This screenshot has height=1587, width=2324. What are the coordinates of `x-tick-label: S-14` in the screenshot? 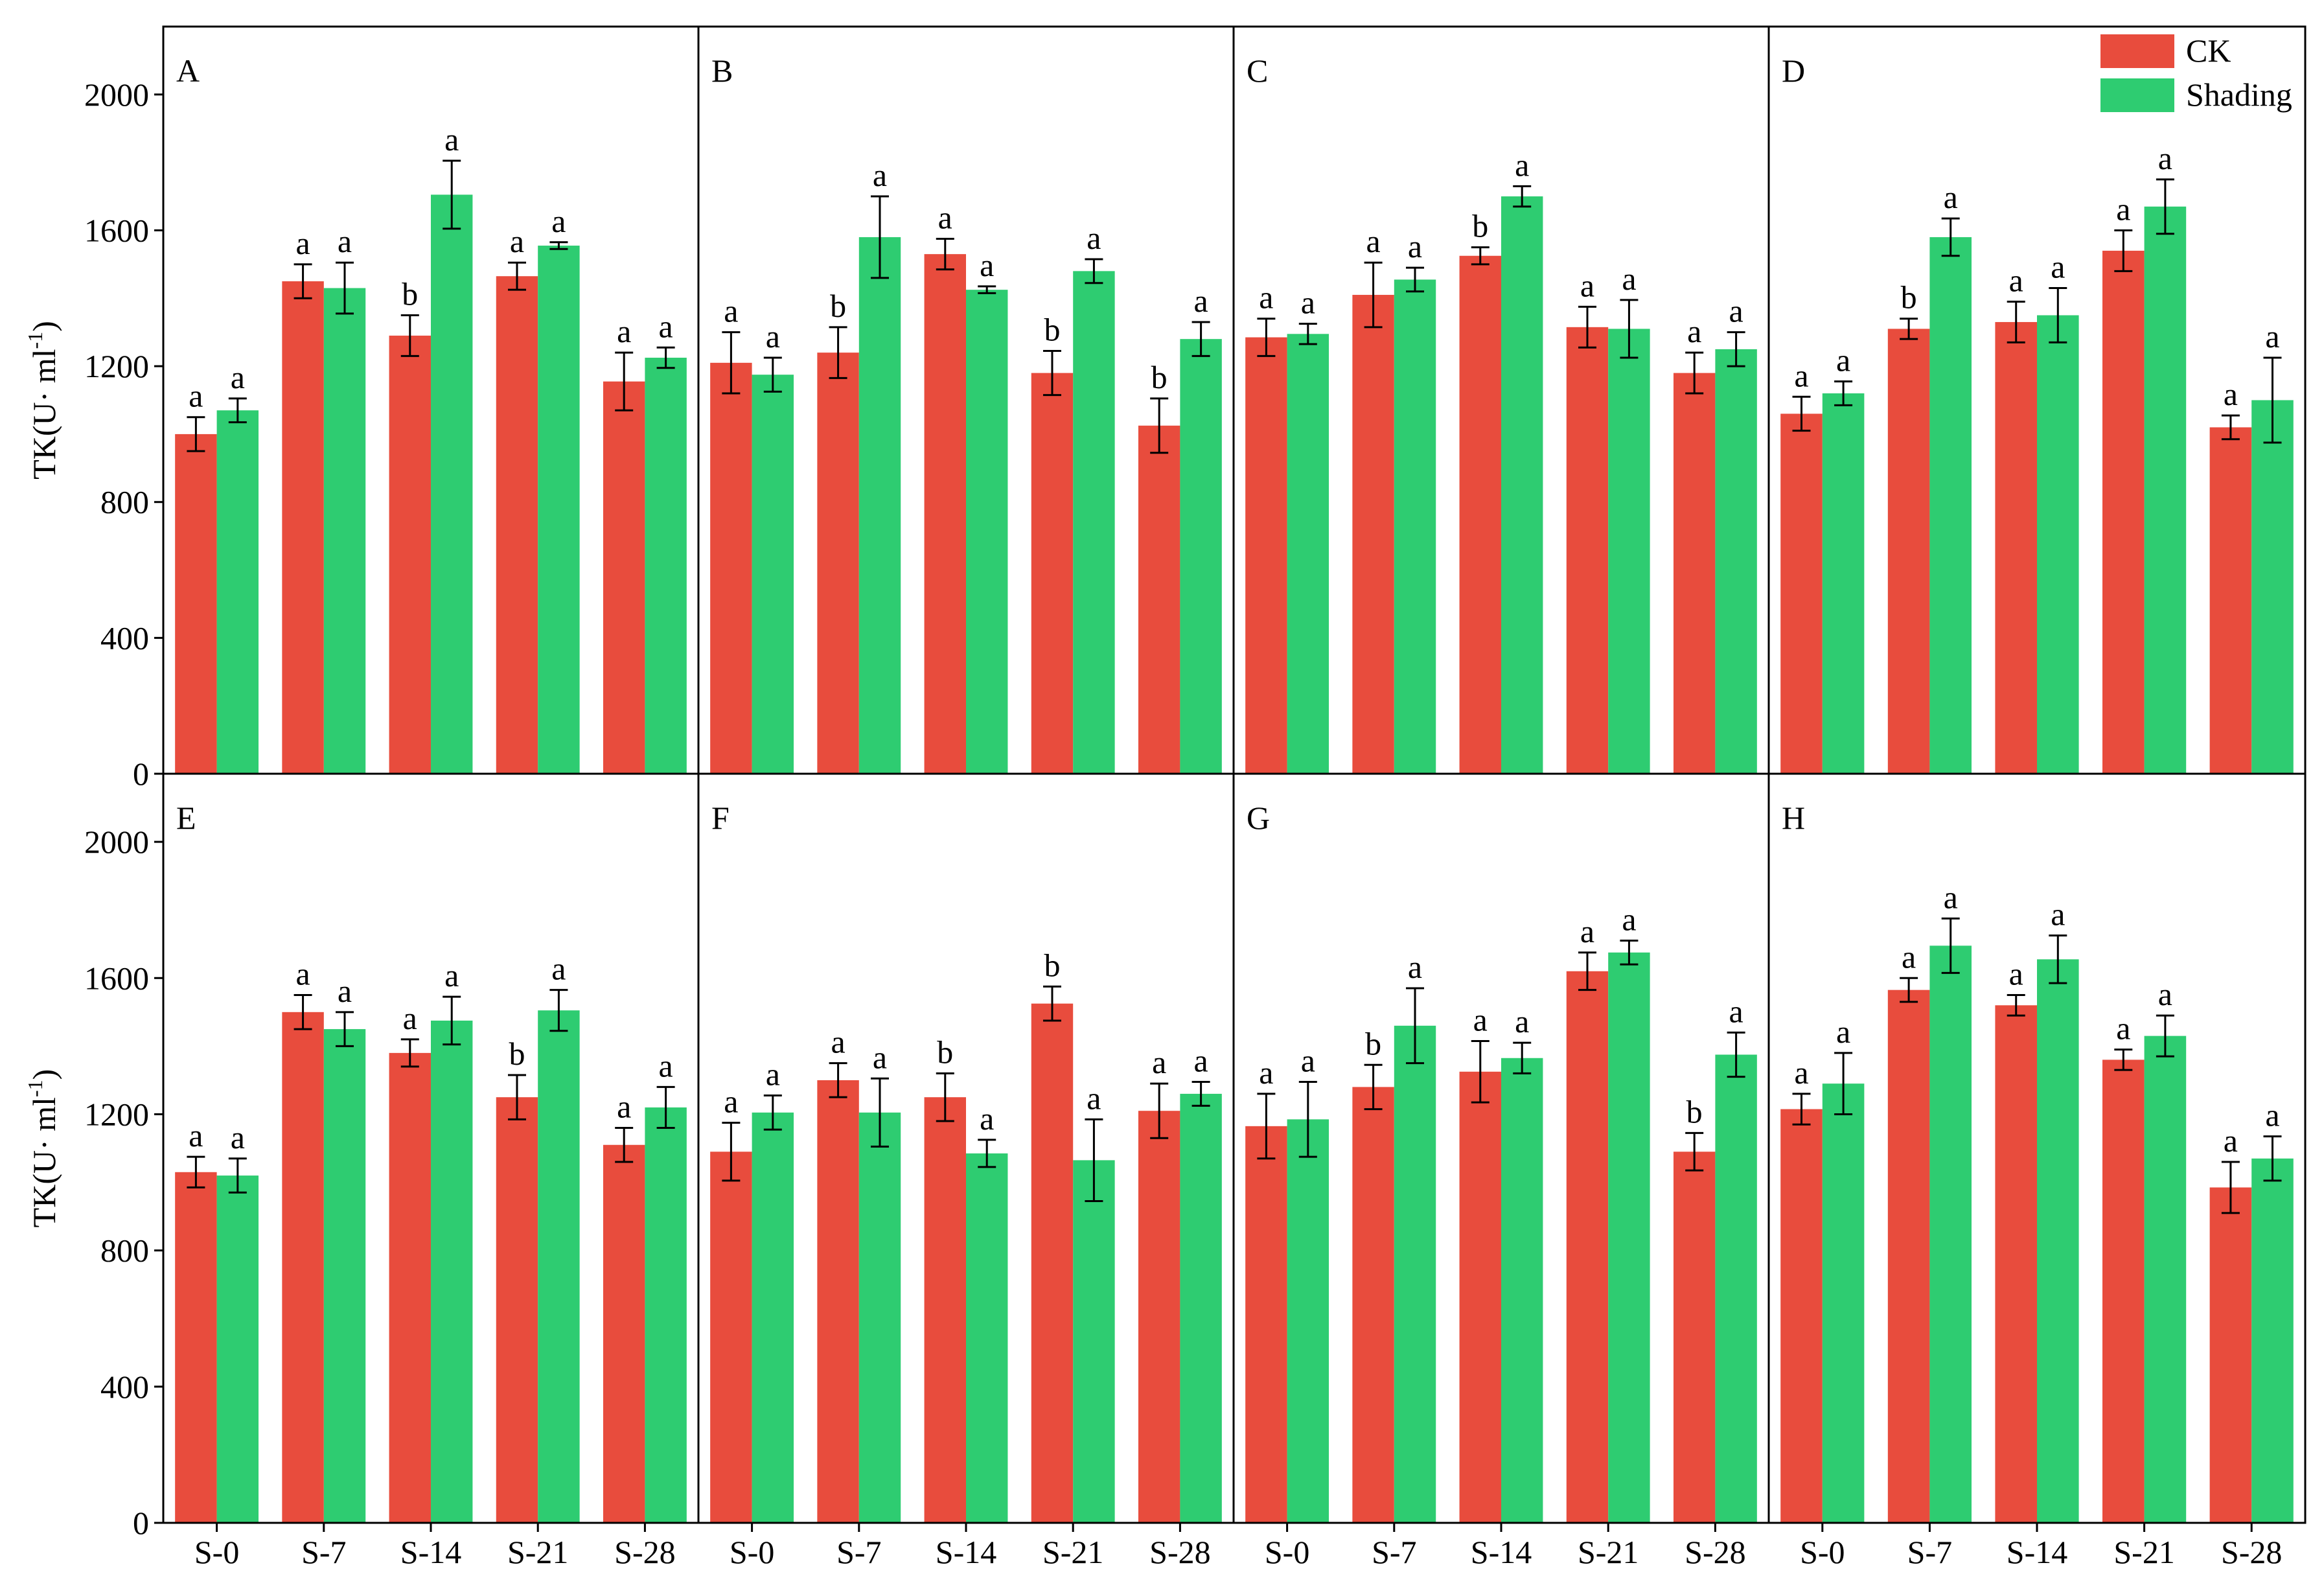 It's located at (1501, 1552).